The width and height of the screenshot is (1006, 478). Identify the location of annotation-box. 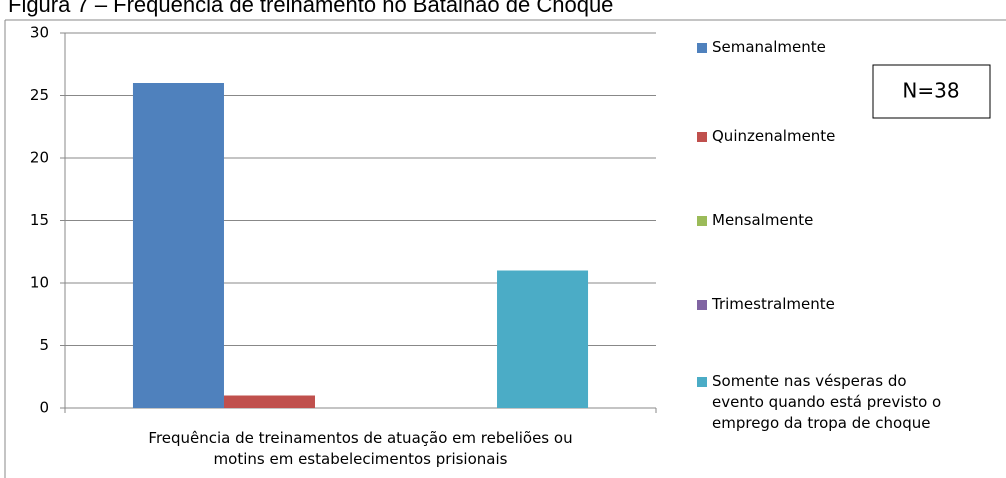
(931, 91).